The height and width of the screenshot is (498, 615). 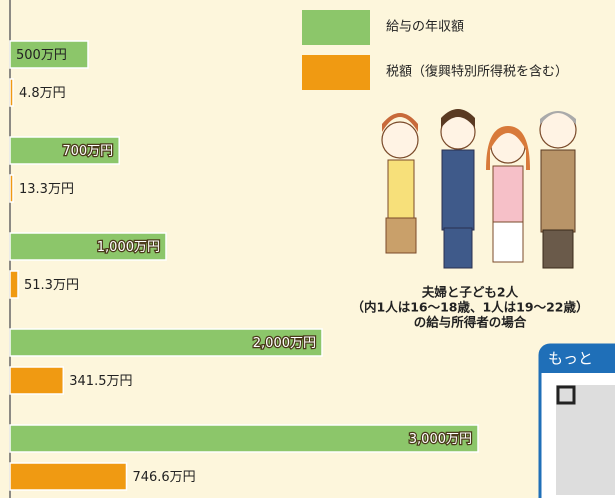 I want to click on legend-label: 給与の年収額, so click(x=425, y=27).